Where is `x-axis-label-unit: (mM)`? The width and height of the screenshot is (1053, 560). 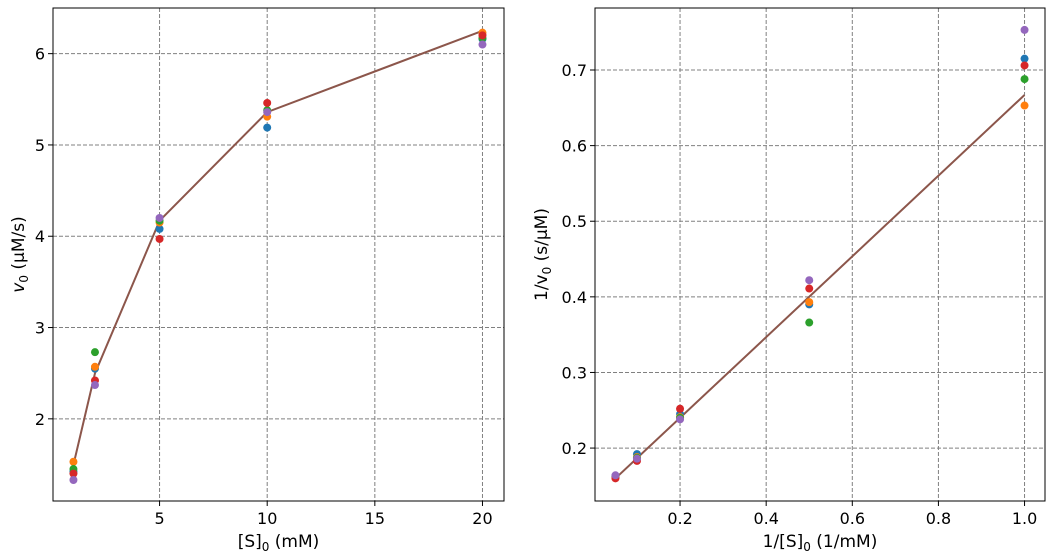 x-axis-label-unit: (mM) is located at coordinates (294, 542).